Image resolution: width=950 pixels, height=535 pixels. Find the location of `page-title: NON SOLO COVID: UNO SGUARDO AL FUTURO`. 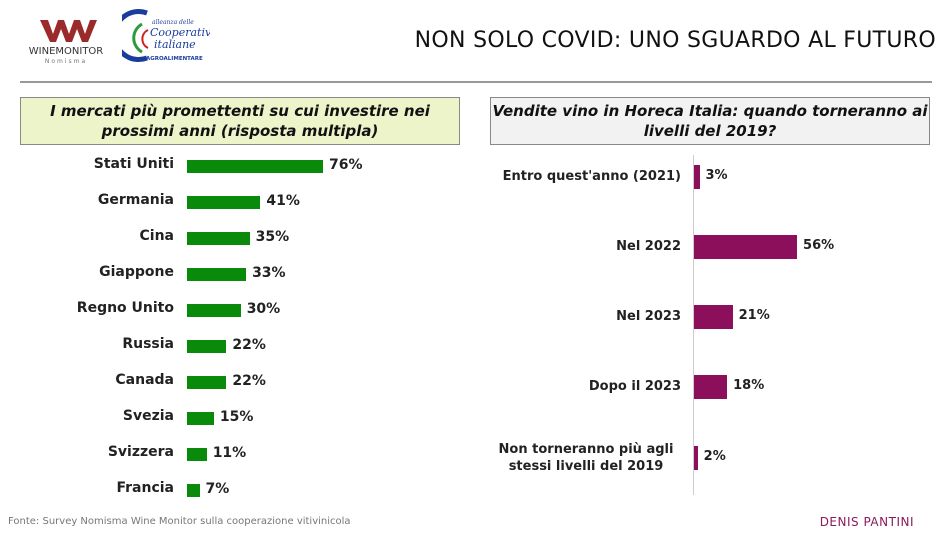

page-title: NON SOLO COVID: UNO SGUARDO AL FUTURO is located at coordinates (675, 40).